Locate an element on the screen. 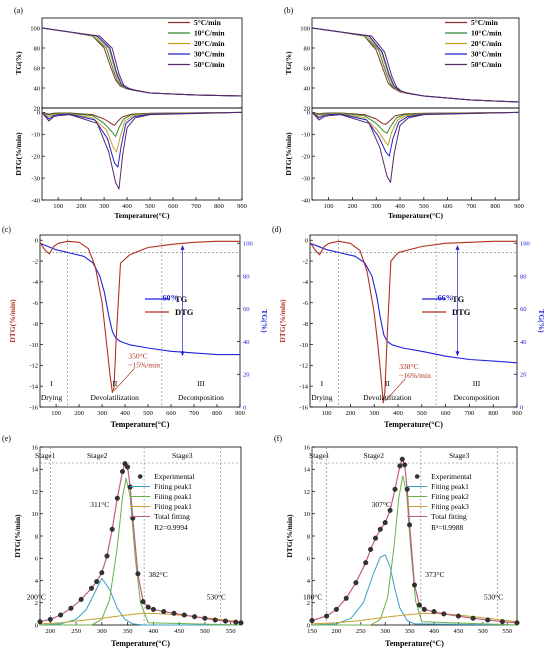 The image size is (550, 656). panel-label: (d) is located at coordinates (277, 229).